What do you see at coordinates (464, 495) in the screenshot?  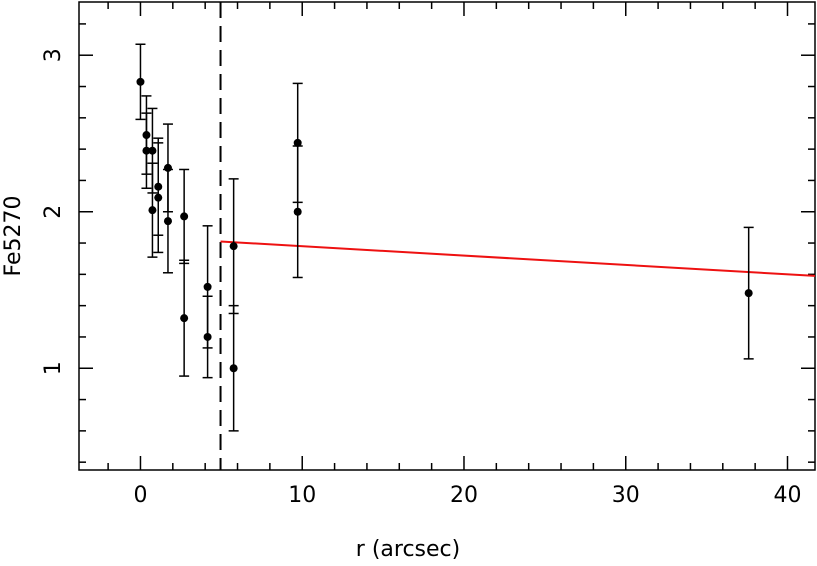 I see `x-tick-label: 20` at bounding box center [464, 495].